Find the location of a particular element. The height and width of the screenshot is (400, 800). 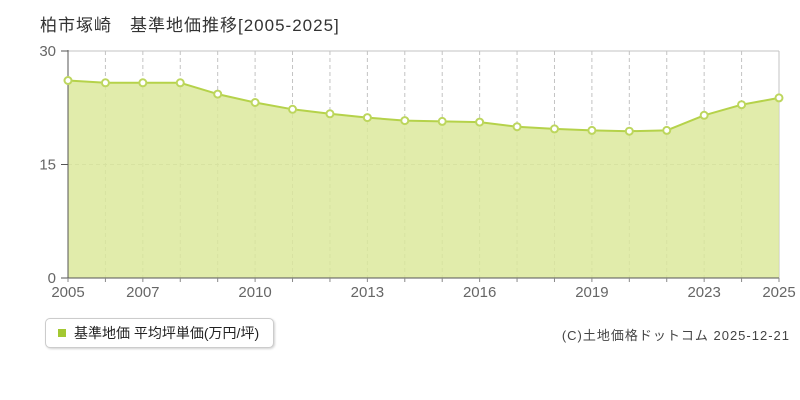

data-point-2013 is located at coordinates (367, 118).